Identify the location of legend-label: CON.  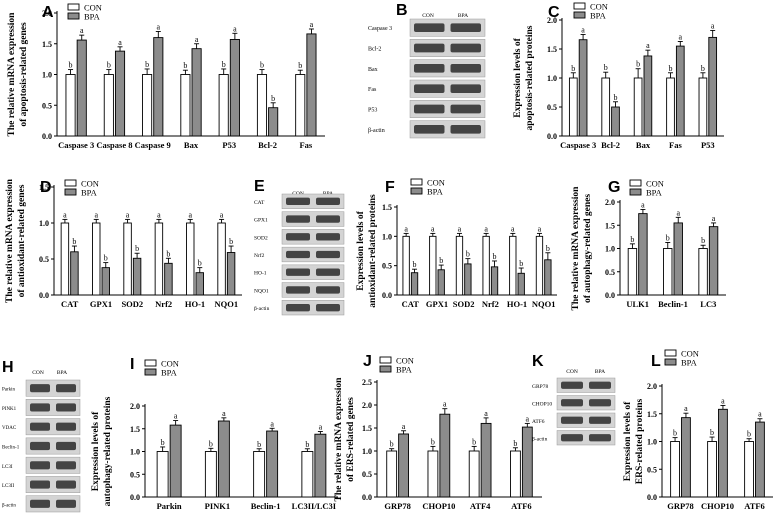
(436, 183).